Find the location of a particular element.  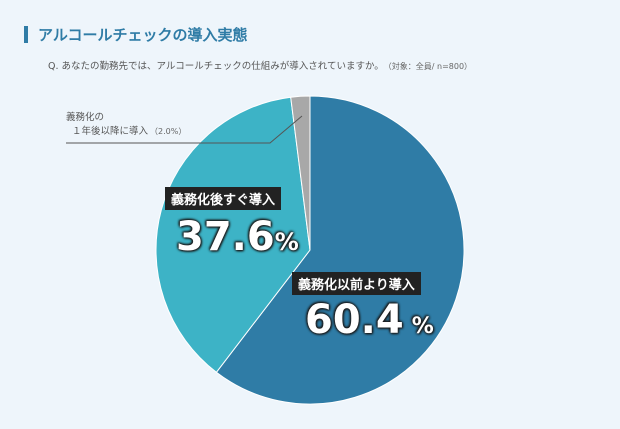

slice-value-later: （2.0%） is located at coordinates (168, 131).